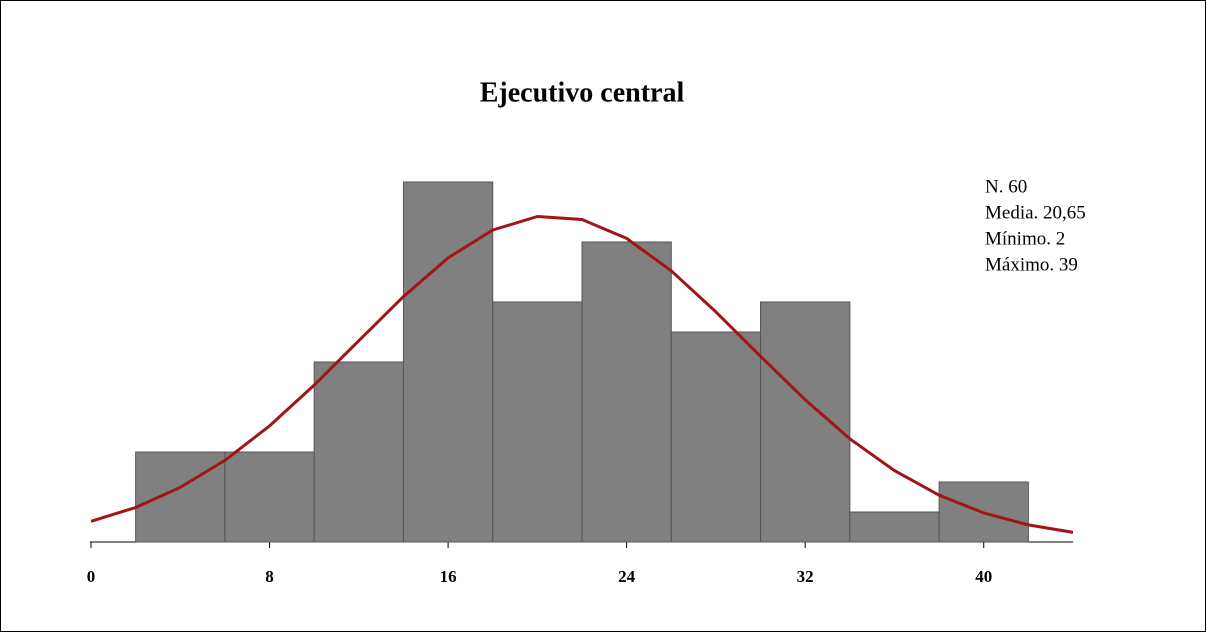 The image size is (1206, 632). Describe the element at coordinates (983, 576) in the screenshot. I see `x-tick-label: 40` at that location.